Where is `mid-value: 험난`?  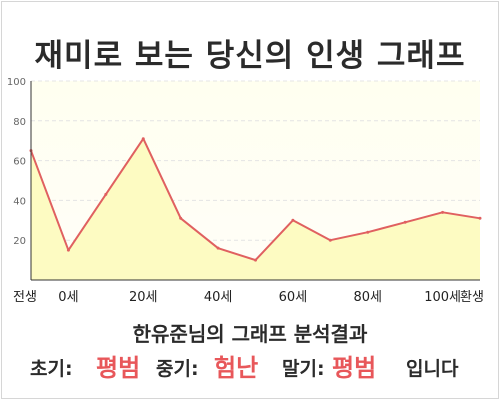
mid-value: 험난 is located at coordinates (236, 368).